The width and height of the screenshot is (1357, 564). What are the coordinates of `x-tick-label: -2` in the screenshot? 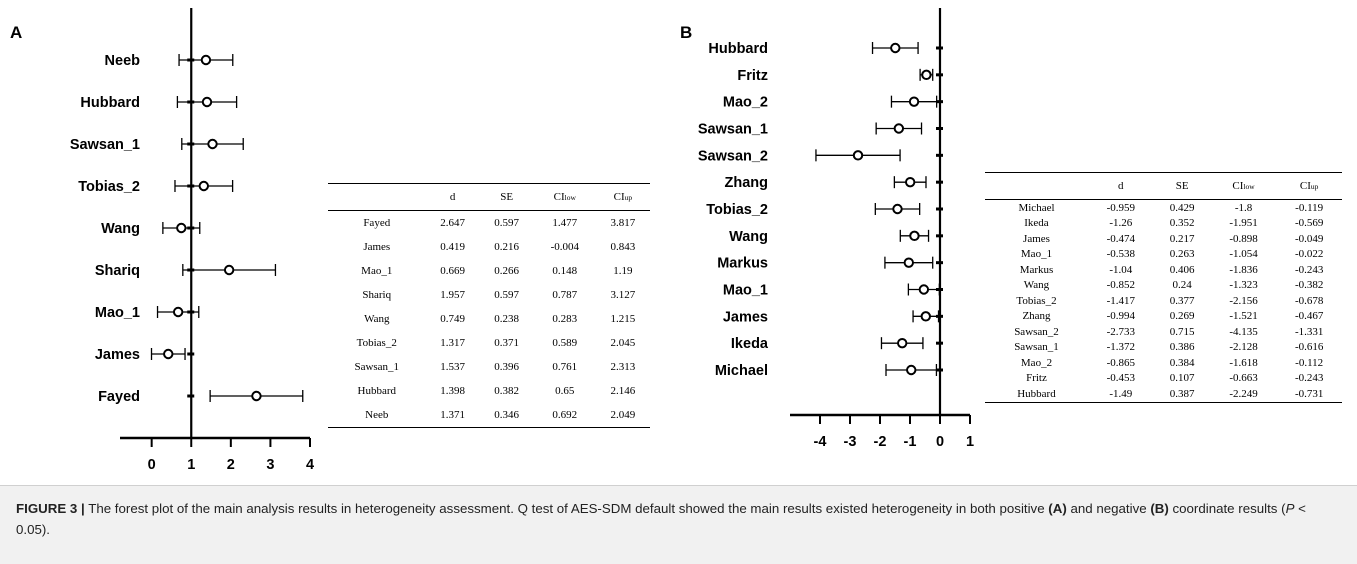 It's located at (880, 442).